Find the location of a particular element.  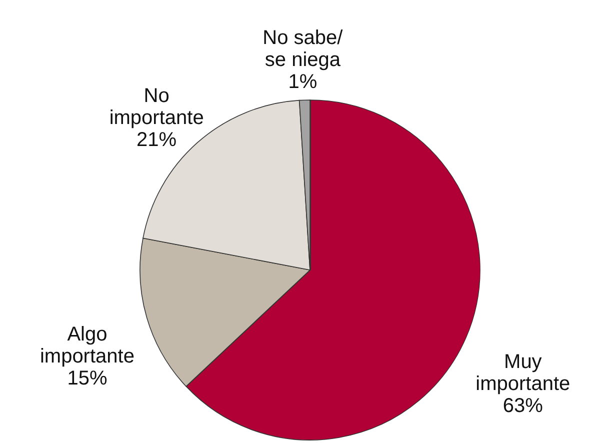

data-label: 1% is located at coordinates (303, 82).